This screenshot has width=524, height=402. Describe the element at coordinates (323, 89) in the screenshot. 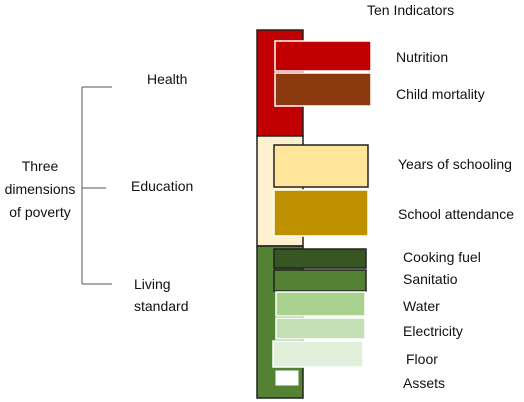

I see `indicator-bar-child-mortality` at that location.